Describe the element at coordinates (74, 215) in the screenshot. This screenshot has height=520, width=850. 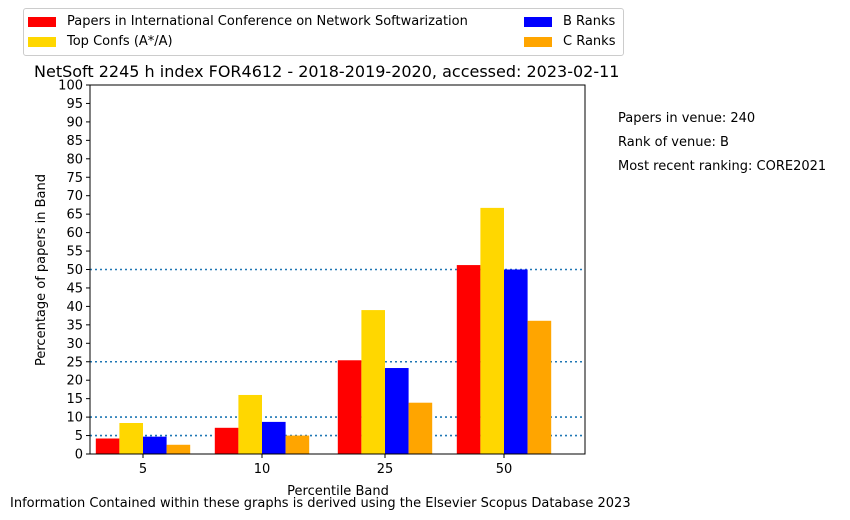
I see `y-tick-label-65: 65` at that location.